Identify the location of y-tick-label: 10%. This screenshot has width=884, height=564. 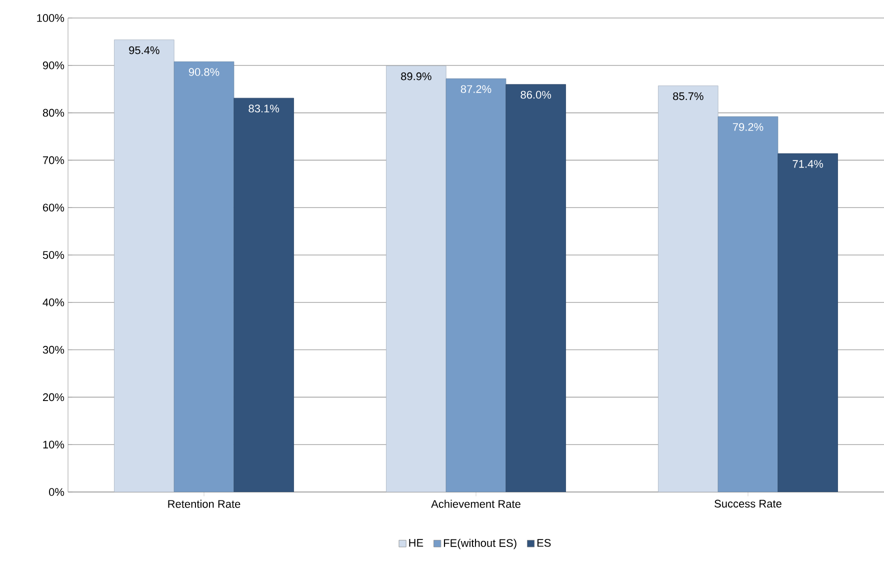
(53, 444).